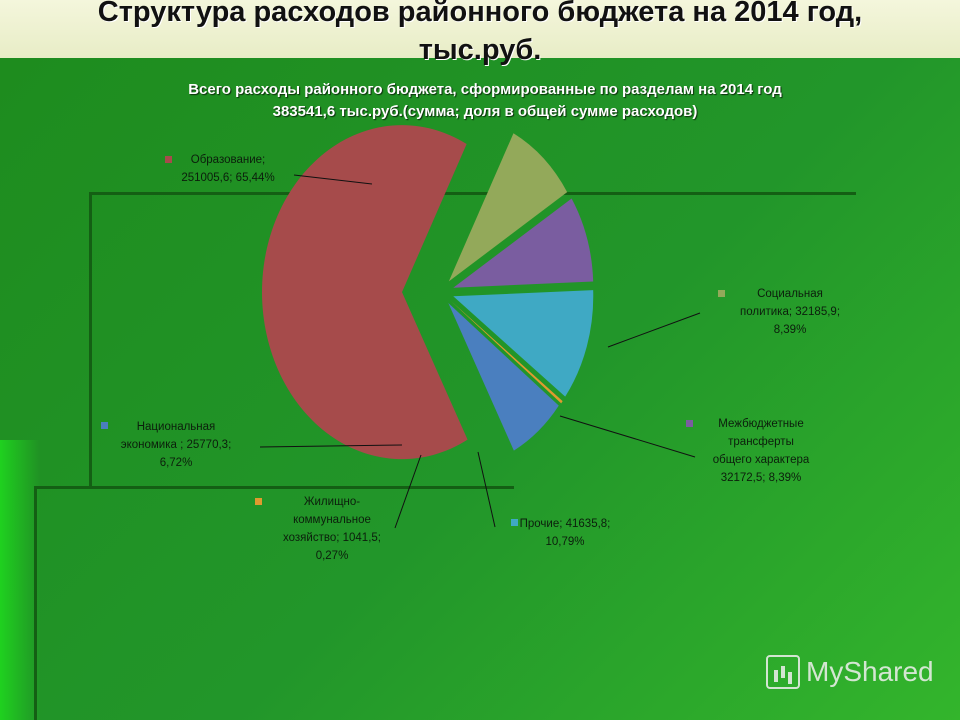 The width and height of the screenshot is (960, 720). Describe the element at coordinates (474, 193) in the screenshot. I see `frame-line-top` at that location.